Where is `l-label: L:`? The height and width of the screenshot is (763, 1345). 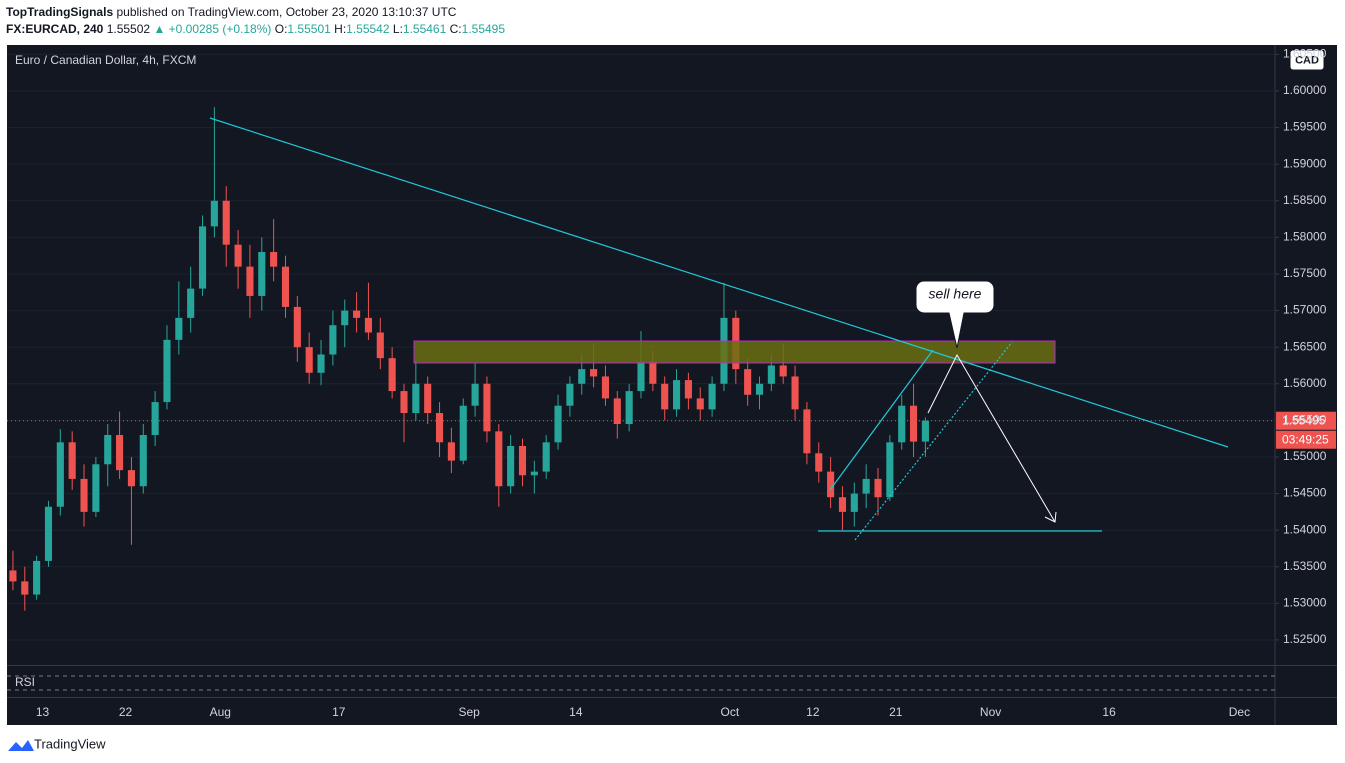
l-label: L: is located at coordinates (397, 29).